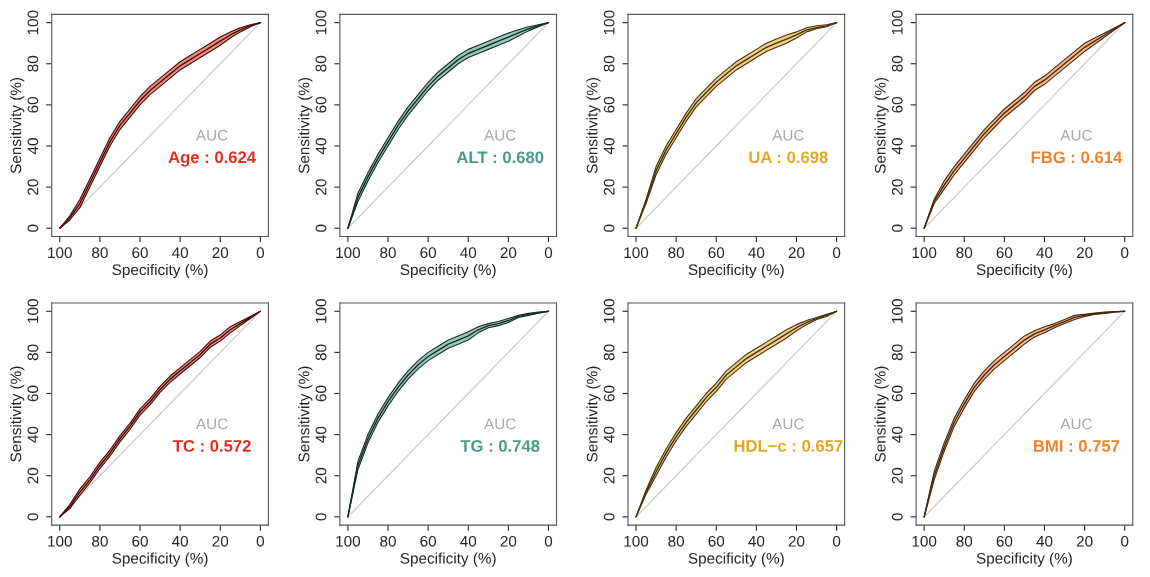 The image size is (1150, 577). Describe the element at coordinates (212, 159) in the screenshot. I see `annotation: Age : 0.624` at that location.